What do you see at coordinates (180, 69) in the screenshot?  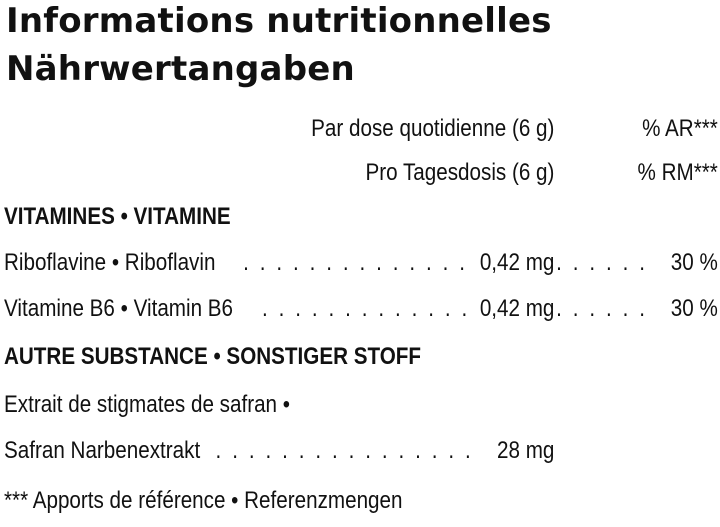 I see `title-german: Nährwertangaben` at bounding box center [180, 69].